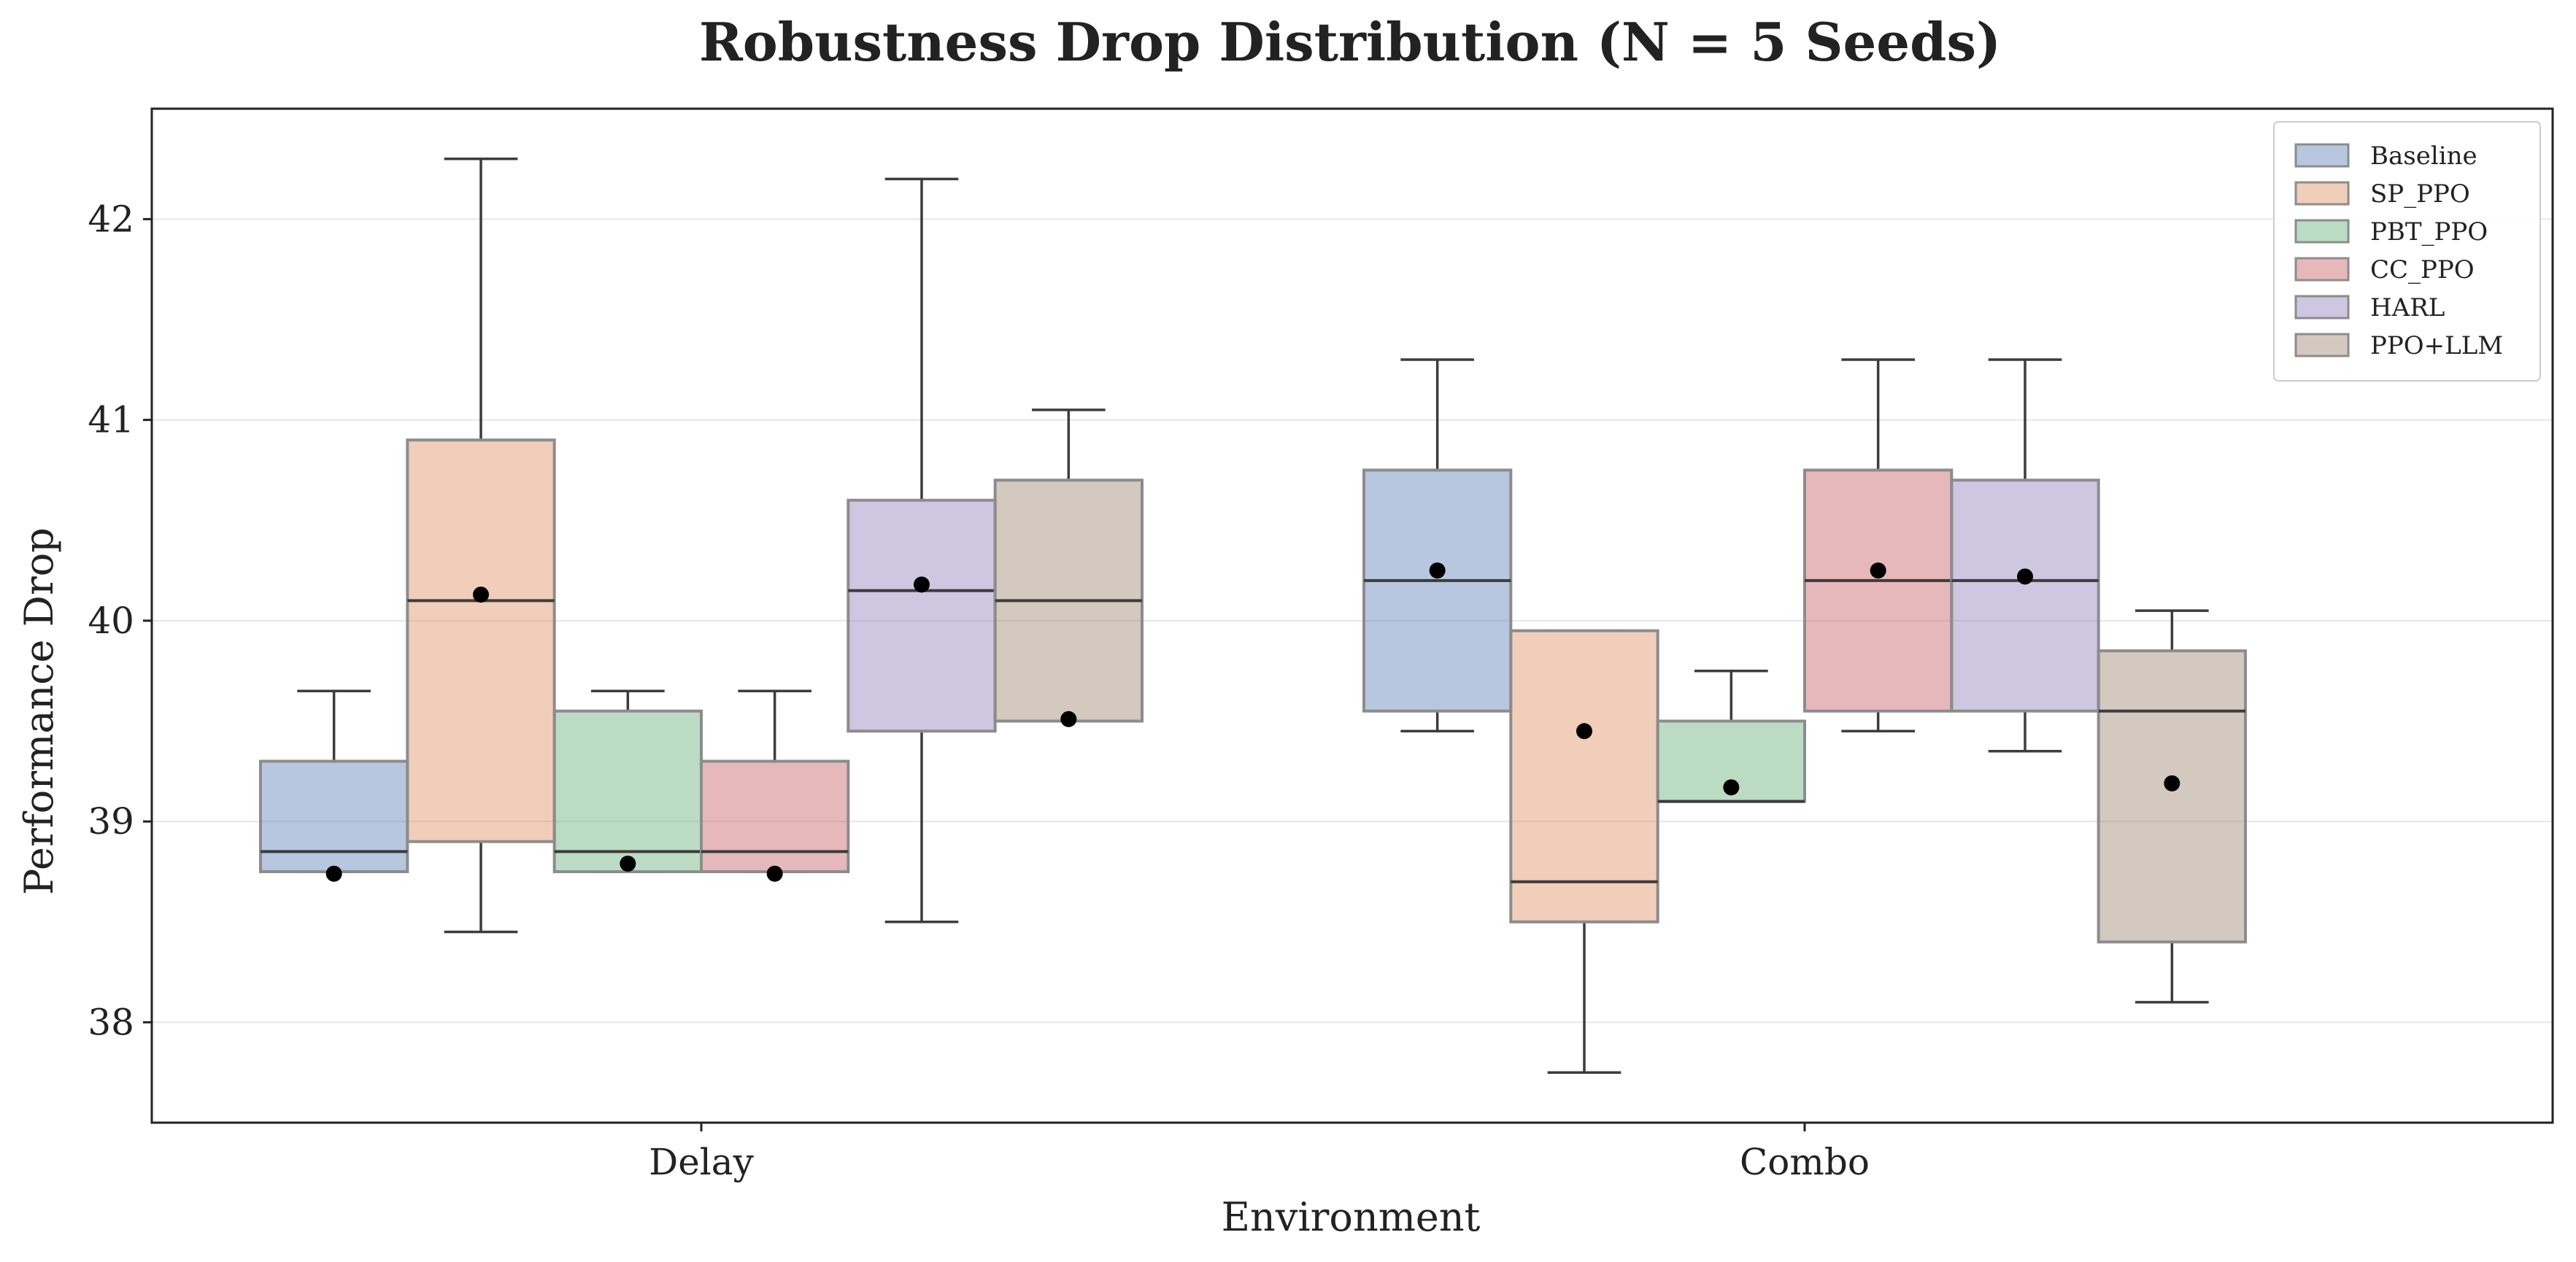  I want to click on legend-label: HARL, so click(2407, 307).